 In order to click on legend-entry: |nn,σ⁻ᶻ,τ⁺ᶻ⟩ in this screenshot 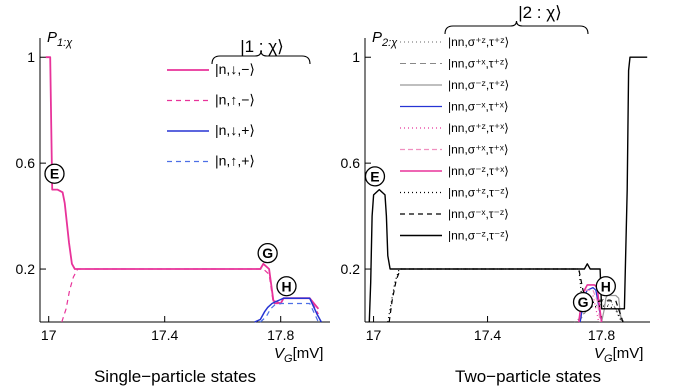, I will do `click(454, 85)`.